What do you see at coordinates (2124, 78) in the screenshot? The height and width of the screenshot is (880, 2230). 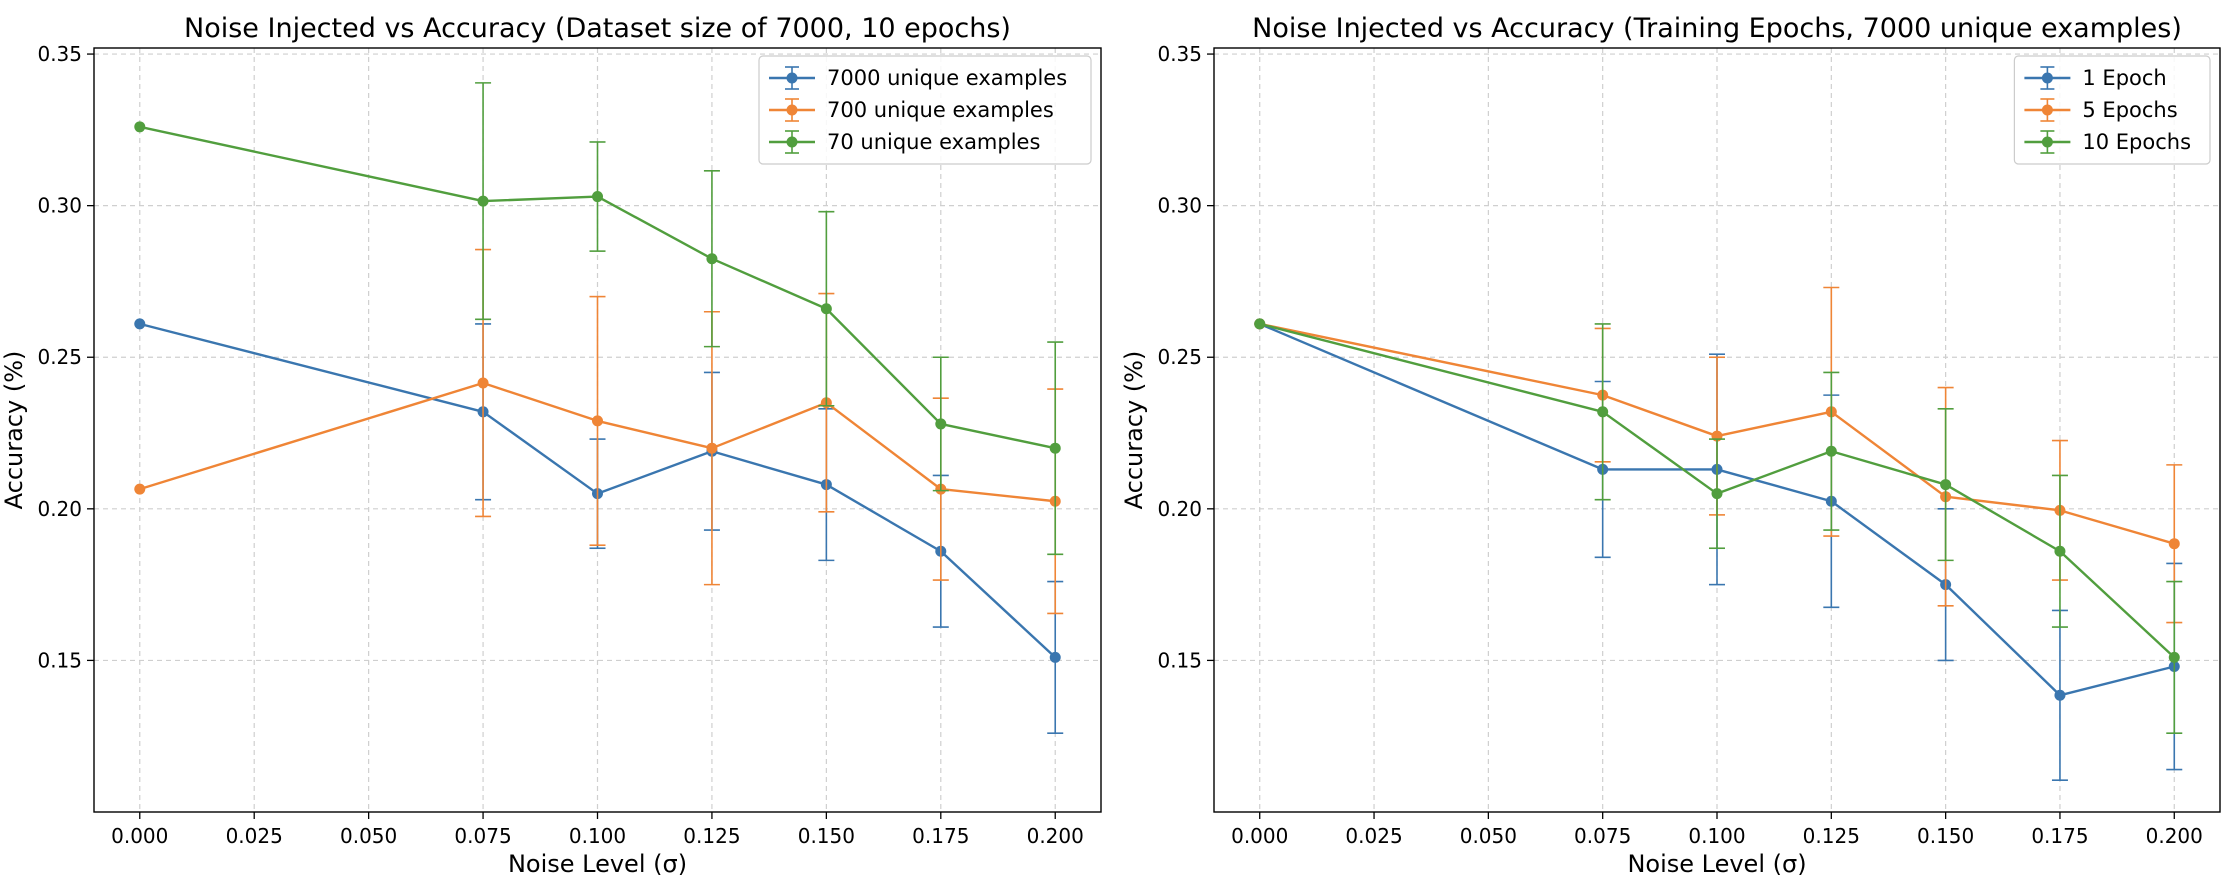 I see `legend-label: 1 Epoch` at bounding box center [2124, 78].